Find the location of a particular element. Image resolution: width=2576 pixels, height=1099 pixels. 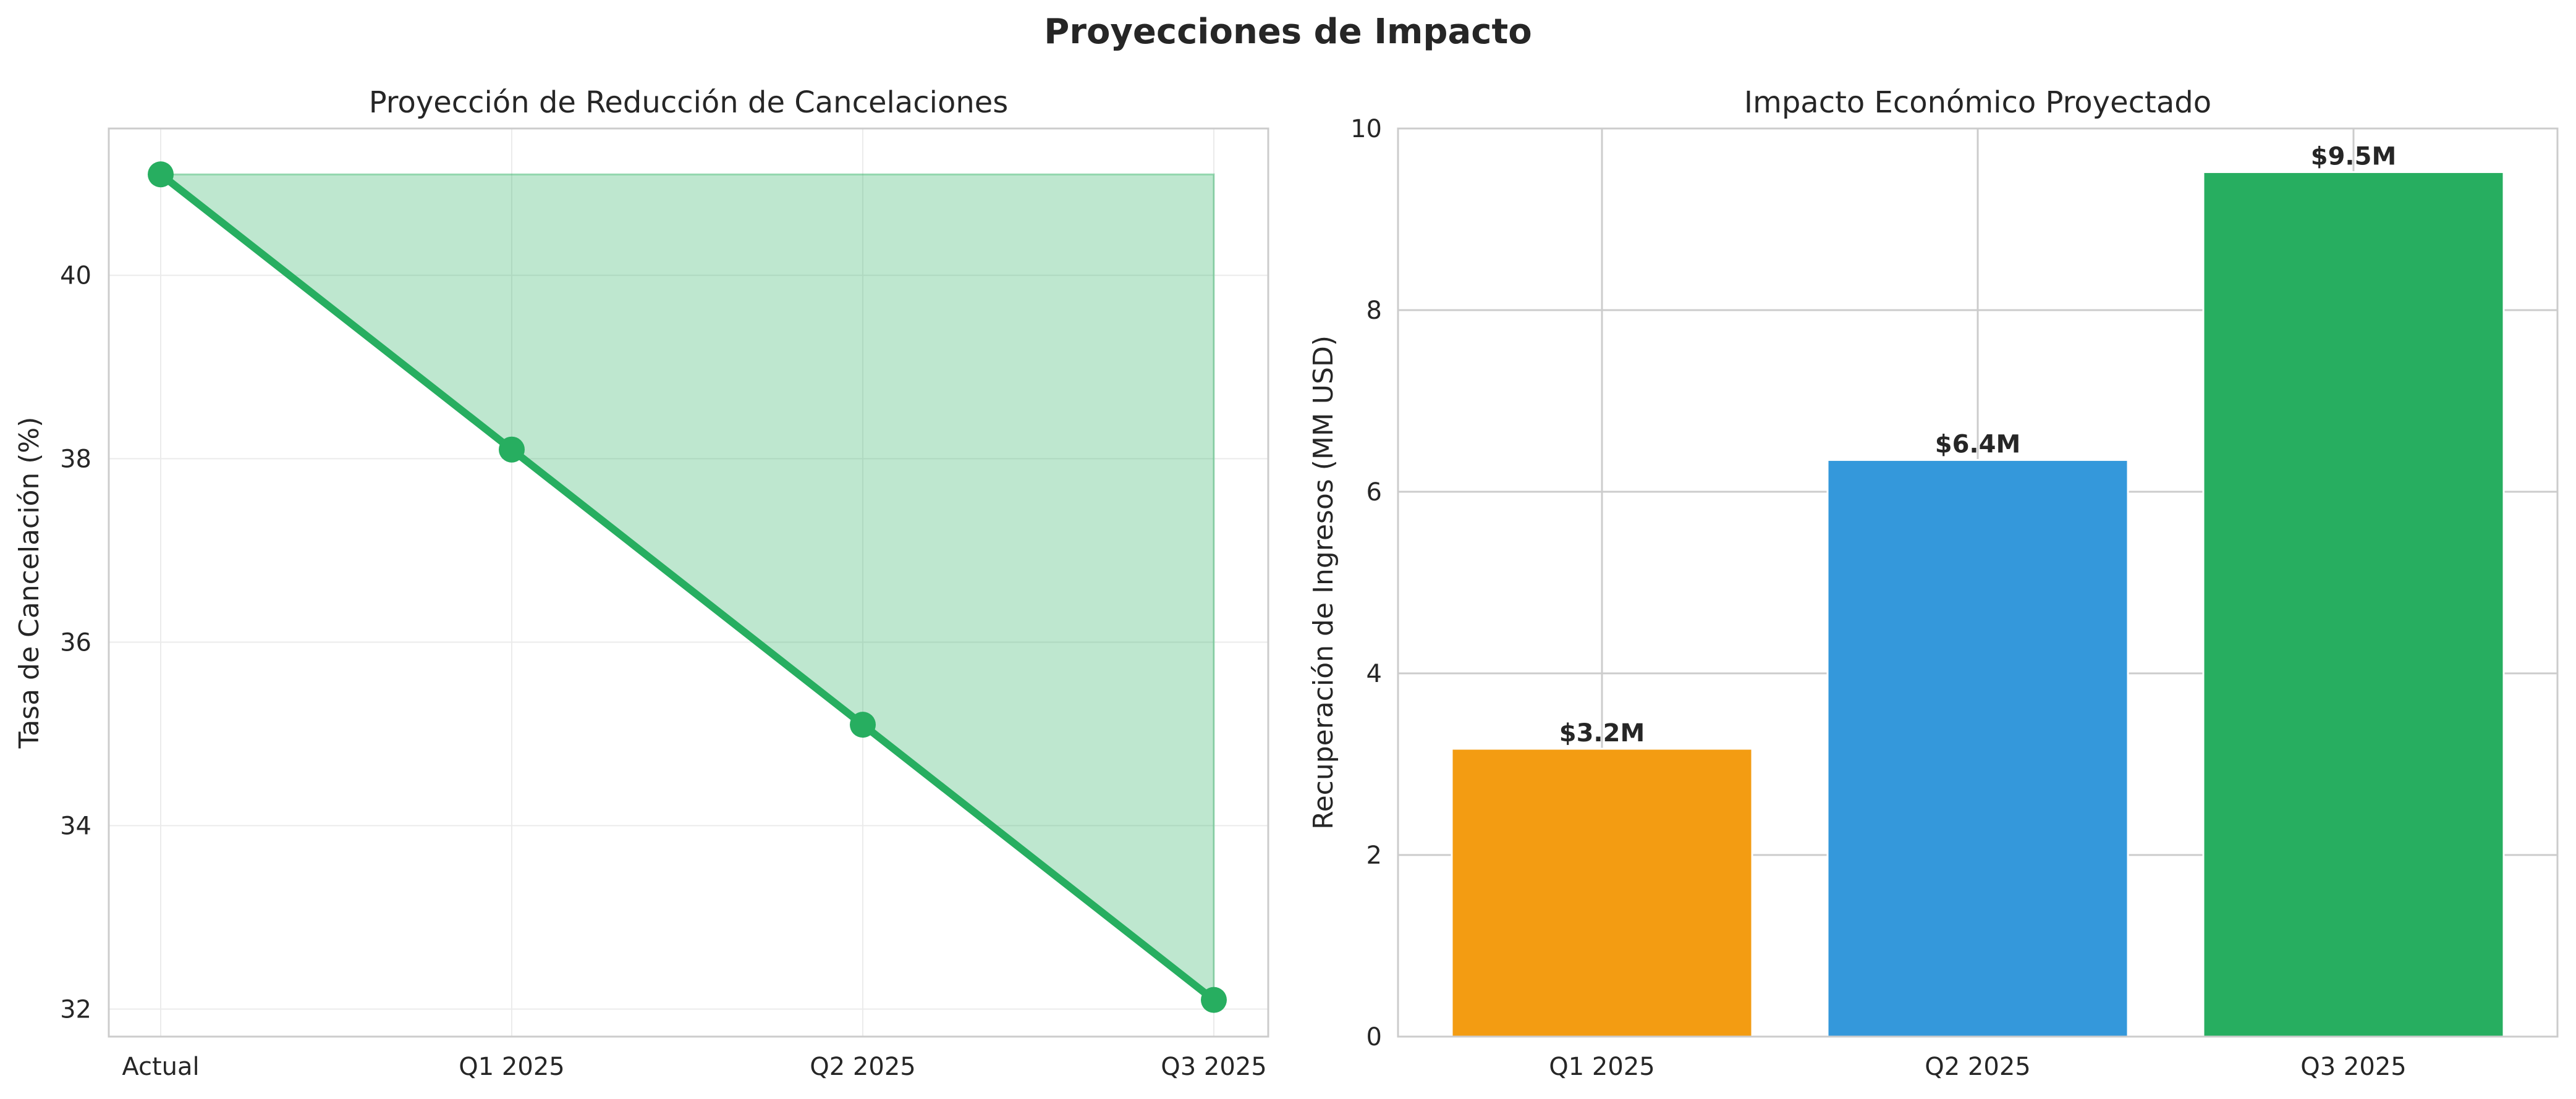

line-chart-x-tick-label: Q2 2025 is located at coordinates (862, 1067).